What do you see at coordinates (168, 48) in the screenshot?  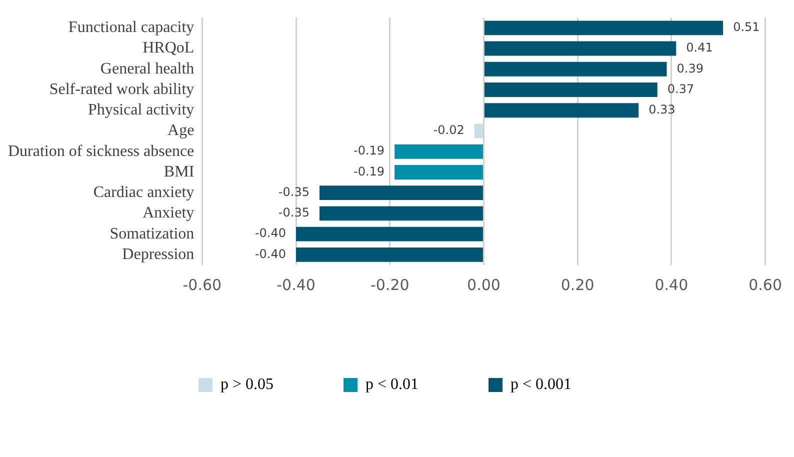 I see `y-tick-label: HRQoL` at bounding box center [168, 48].